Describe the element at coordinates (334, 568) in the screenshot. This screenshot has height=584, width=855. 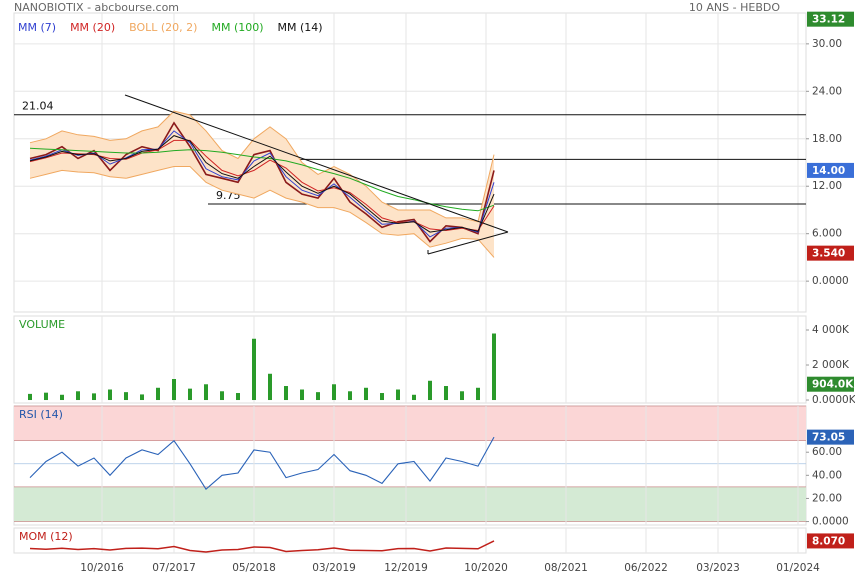
I see `x-tick-label: 03/2019` at that location.